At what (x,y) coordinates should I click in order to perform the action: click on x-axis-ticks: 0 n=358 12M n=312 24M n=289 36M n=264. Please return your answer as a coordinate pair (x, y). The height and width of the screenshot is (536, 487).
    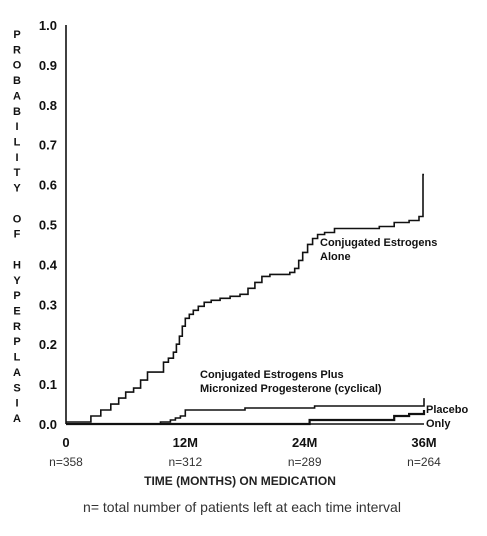
    Looking at the image, I should click on (245, 452).